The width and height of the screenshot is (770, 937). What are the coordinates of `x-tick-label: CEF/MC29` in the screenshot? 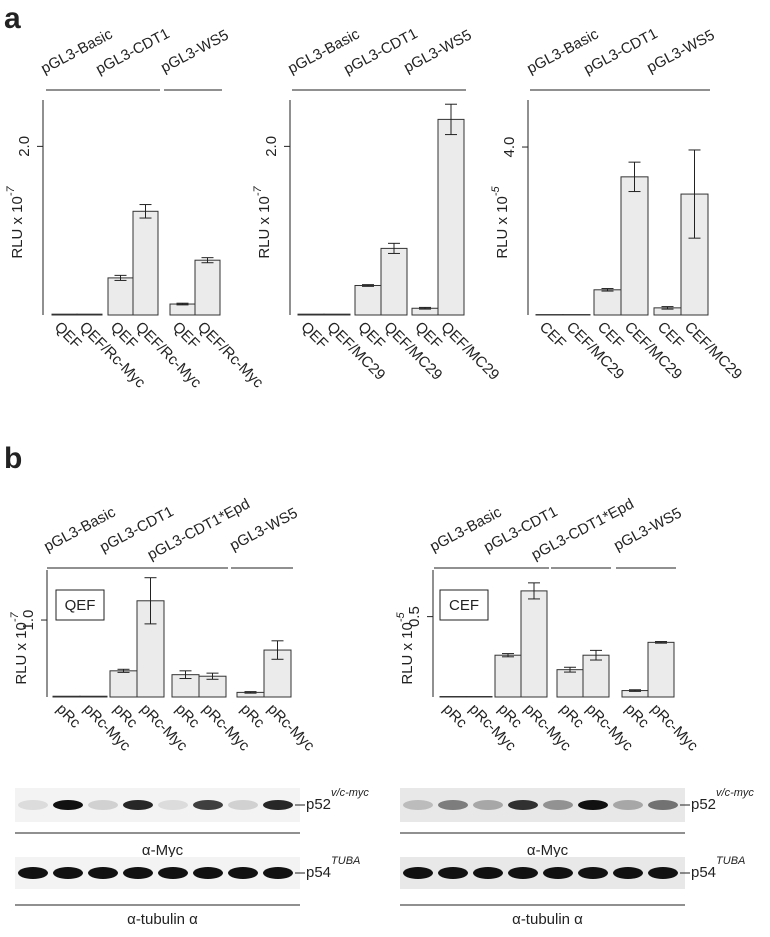 It's located at (713, 351).